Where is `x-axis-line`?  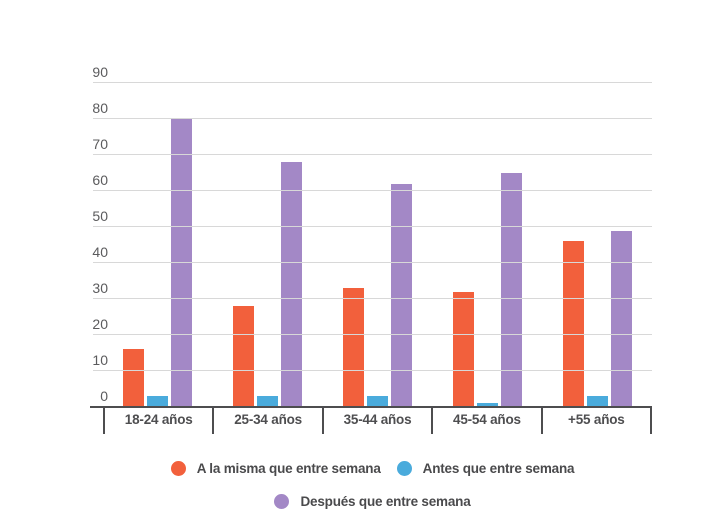
x-axis-line is located at coordinates (371, 407).